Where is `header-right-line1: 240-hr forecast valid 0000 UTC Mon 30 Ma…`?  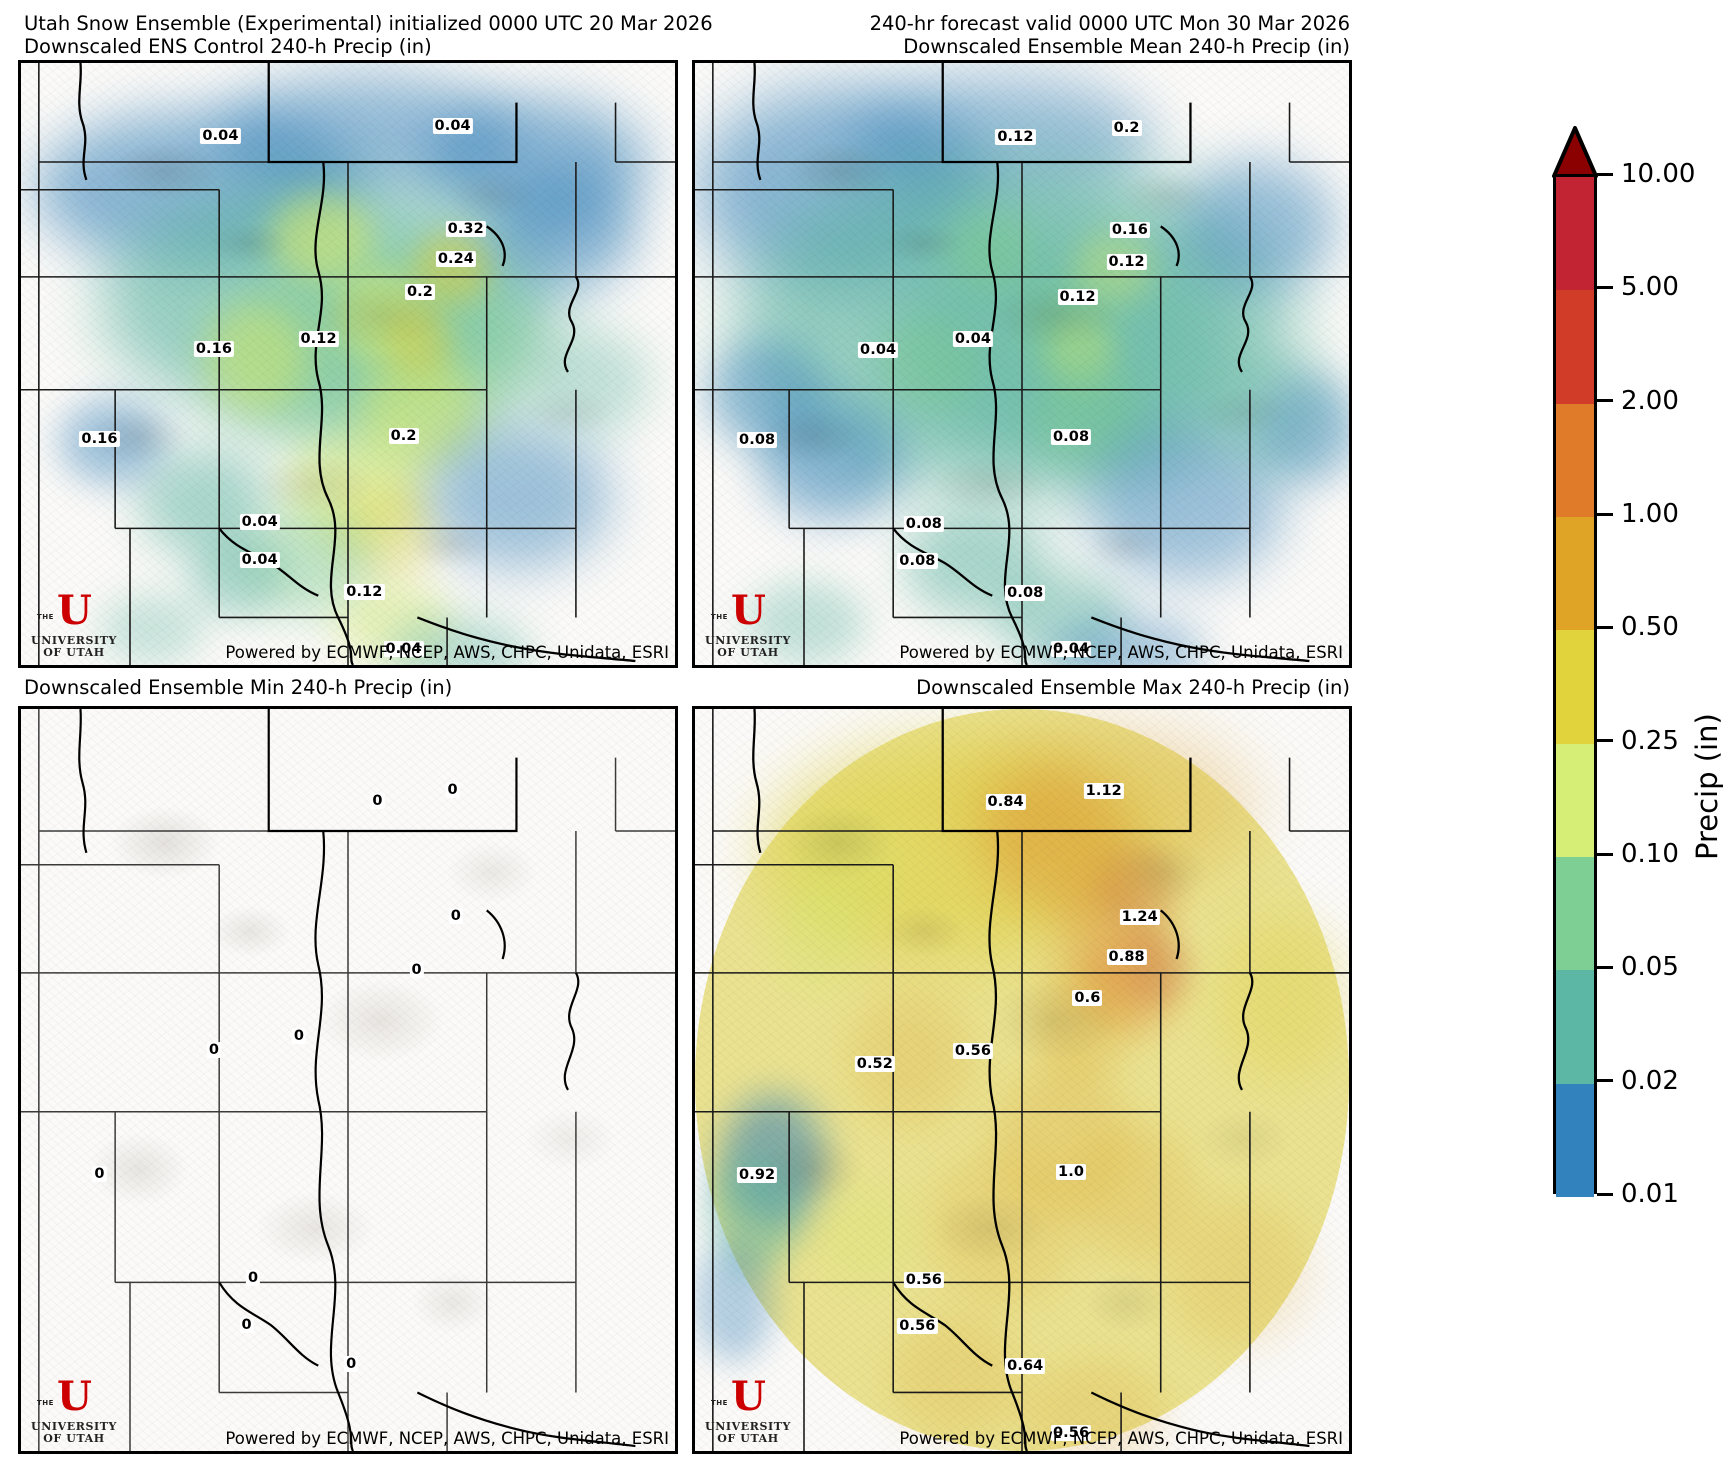
header-right-line1: 240-hr forecast valid 0000 UTC Mon 30 Ma… is located at coordinates (1109, 23).